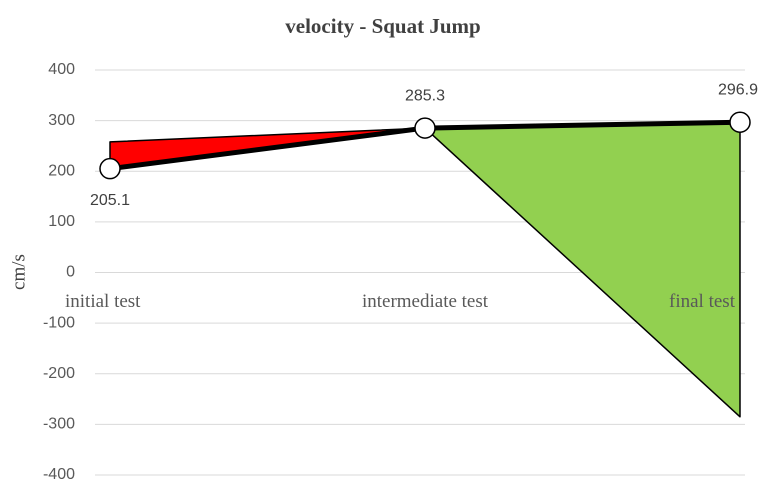  Describe the element at coordinates (425, 95) in the screenshot. I see `data-label: 285.3` at that location.